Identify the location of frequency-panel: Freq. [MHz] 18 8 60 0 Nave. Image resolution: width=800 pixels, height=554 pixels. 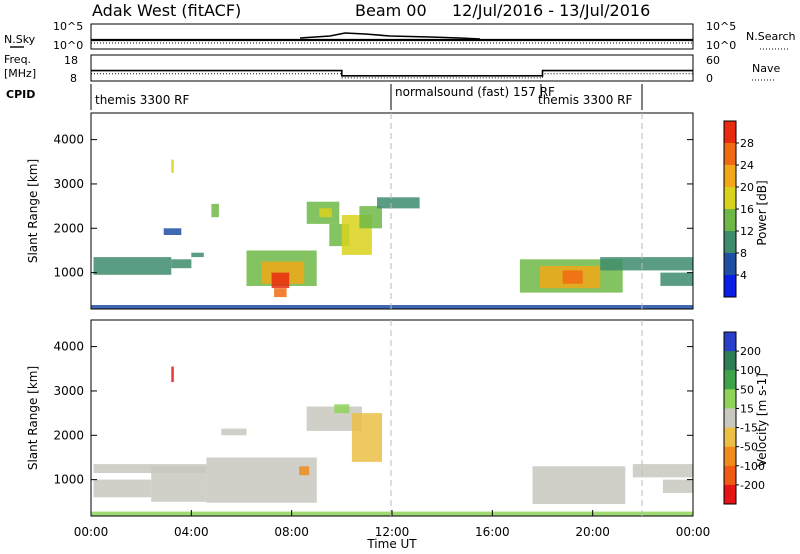
(392, 69).